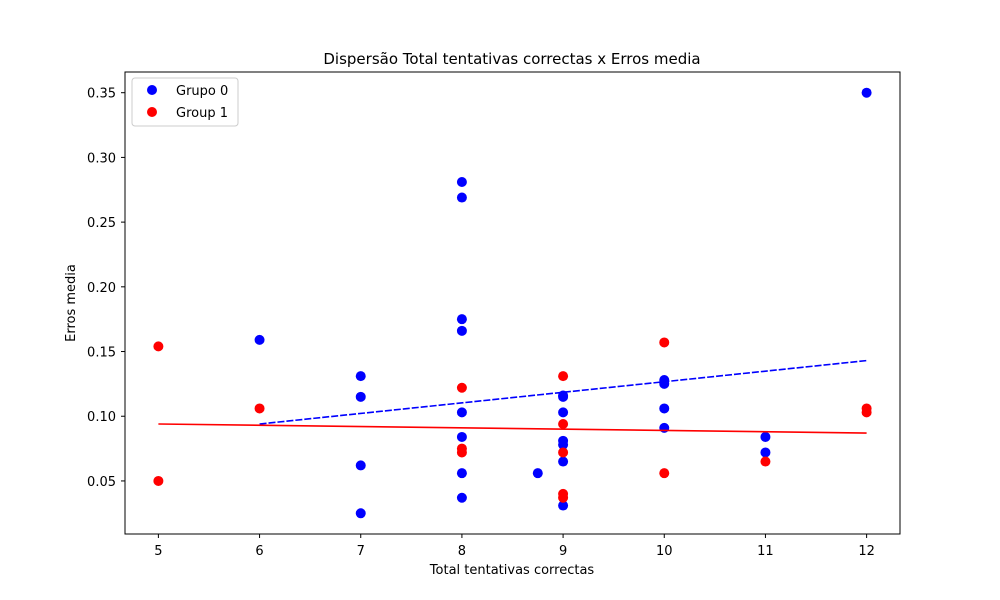  What do you see at coordinates (101, 482) in the screenshot?
I see `y-tick-label-0: 0.05` at bounding box center [101, 482].